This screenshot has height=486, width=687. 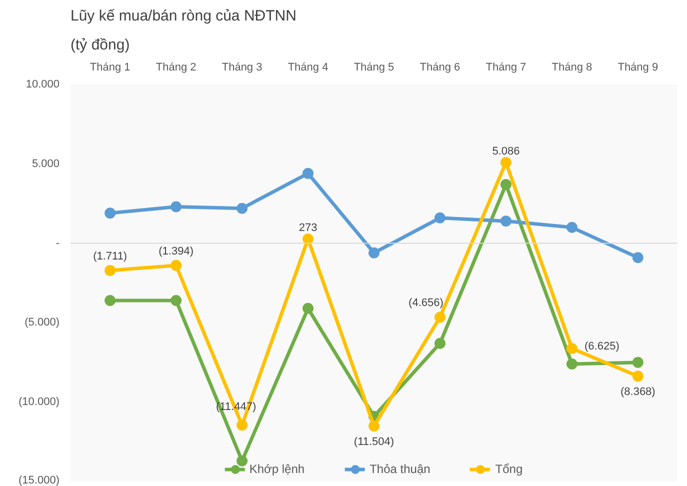 What do you see at coordinates (242, 68) in the screenshot?
I see `x-tick-label: Tháng 3` at bounding box center [242, 68].